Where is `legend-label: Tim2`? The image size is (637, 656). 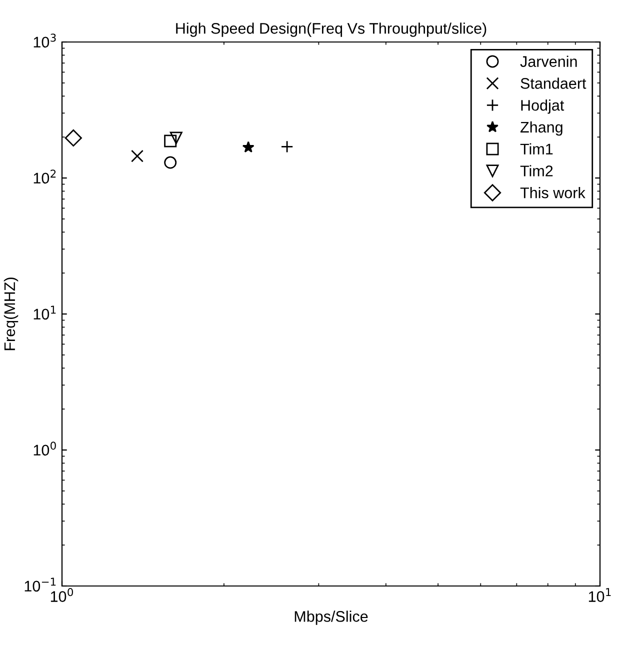
legend-label: Tim2 is located at coordinates (536, 170).